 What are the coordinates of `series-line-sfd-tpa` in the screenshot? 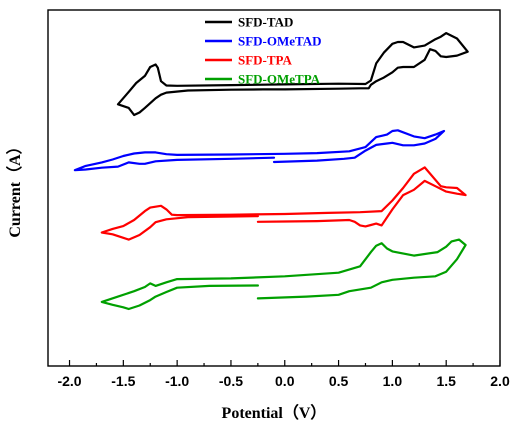 It's located at (283, 203).